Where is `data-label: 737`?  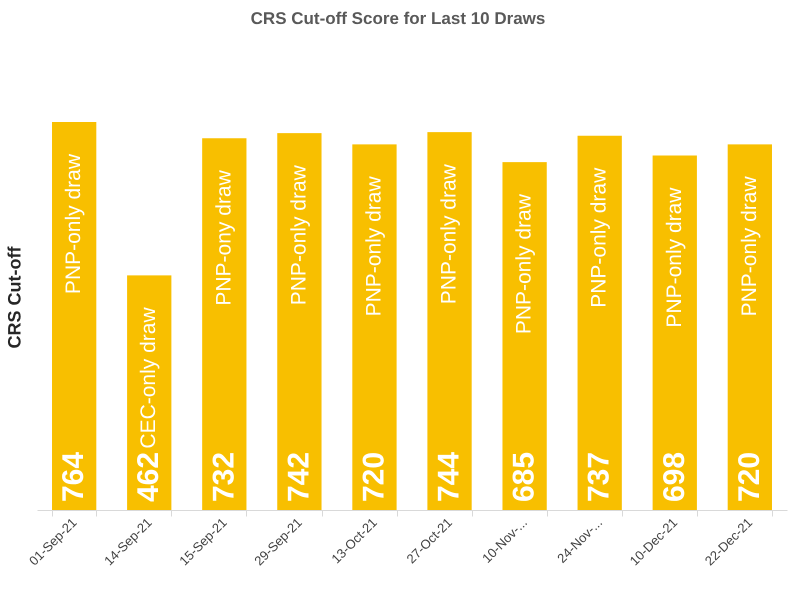
data-label: 737 is located at coordinates (599, 477).